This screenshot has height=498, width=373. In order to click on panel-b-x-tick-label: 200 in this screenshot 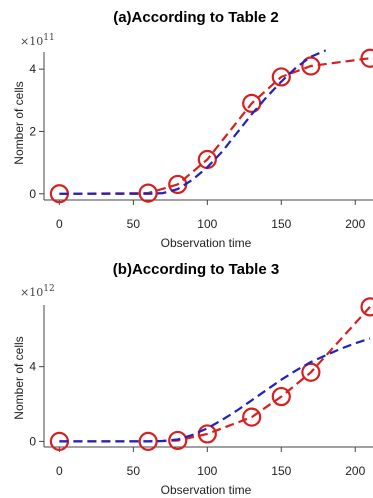, I will do `click(355, 471)`.